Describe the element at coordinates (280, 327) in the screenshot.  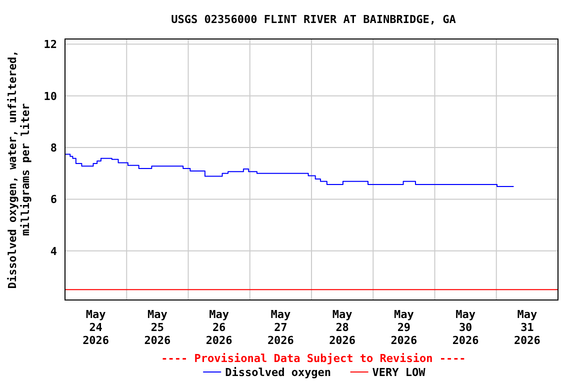
I see `x-tick-label: May 27 2026` at that location.